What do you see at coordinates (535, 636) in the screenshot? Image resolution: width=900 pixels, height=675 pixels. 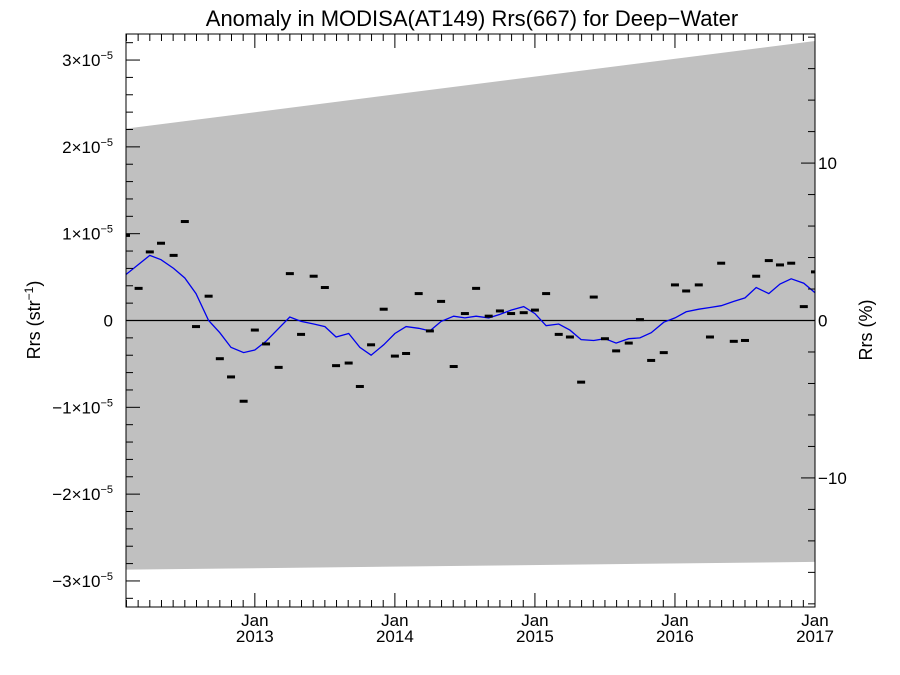 I see `x-tick-label-year: 2015` at bounding box center [535, 636].